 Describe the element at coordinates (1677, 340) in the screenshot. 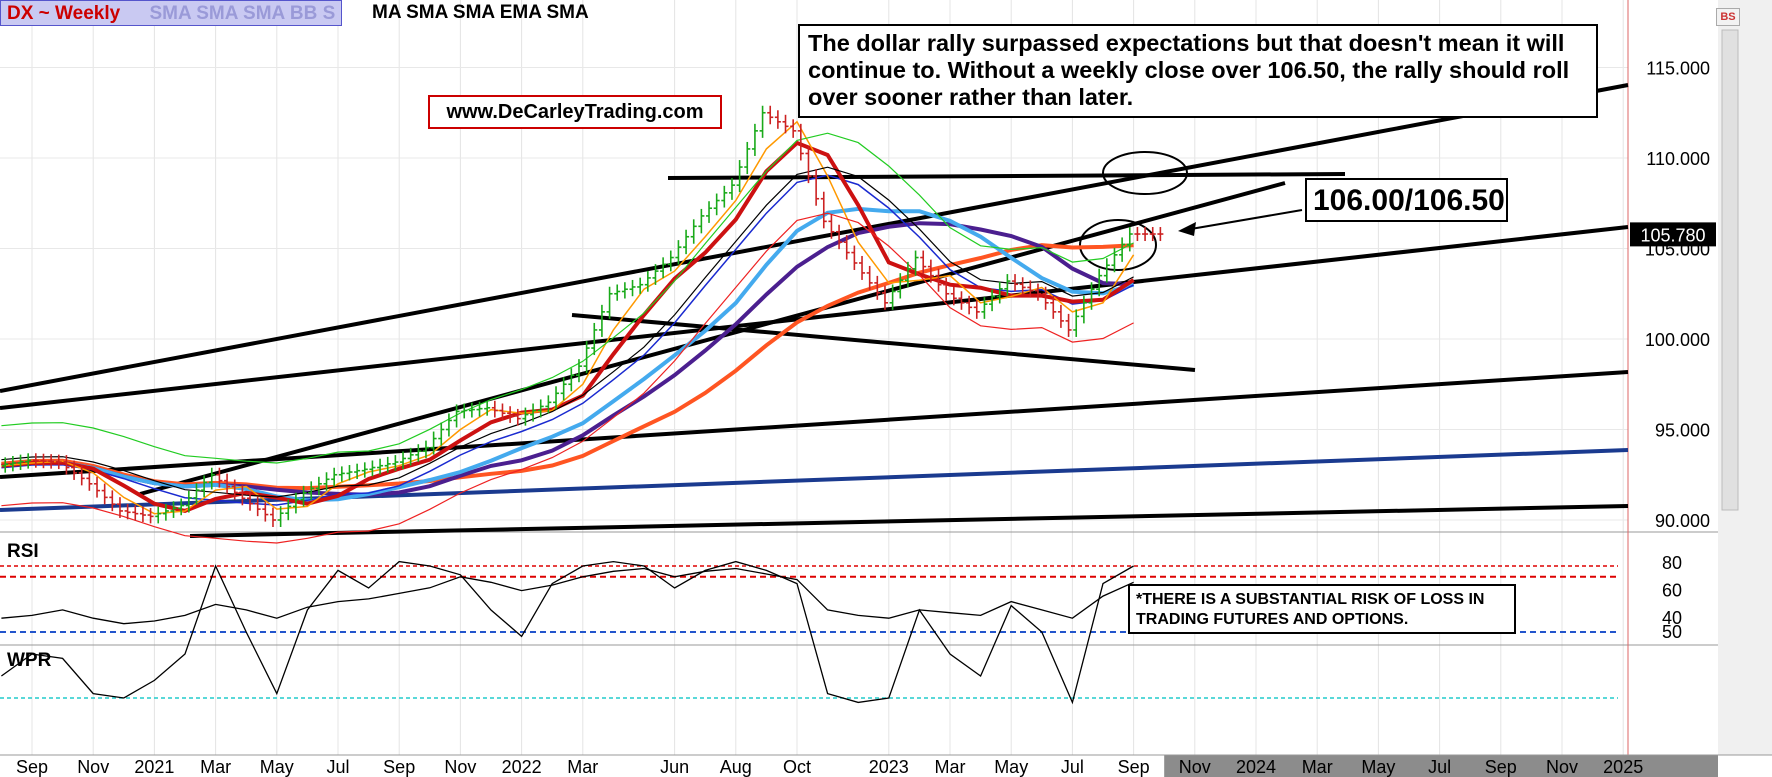

I see `price-tick-label: 100.000` at that location.